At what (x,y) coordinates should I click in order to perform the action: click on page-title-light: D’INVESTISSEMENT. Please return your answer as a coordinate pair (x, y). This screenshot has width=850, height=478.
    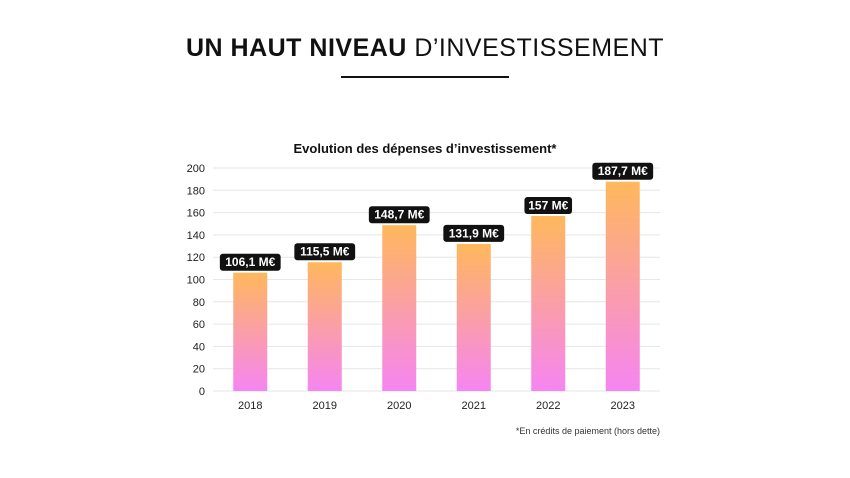
    Looking at the image, I should click on (539, 48).